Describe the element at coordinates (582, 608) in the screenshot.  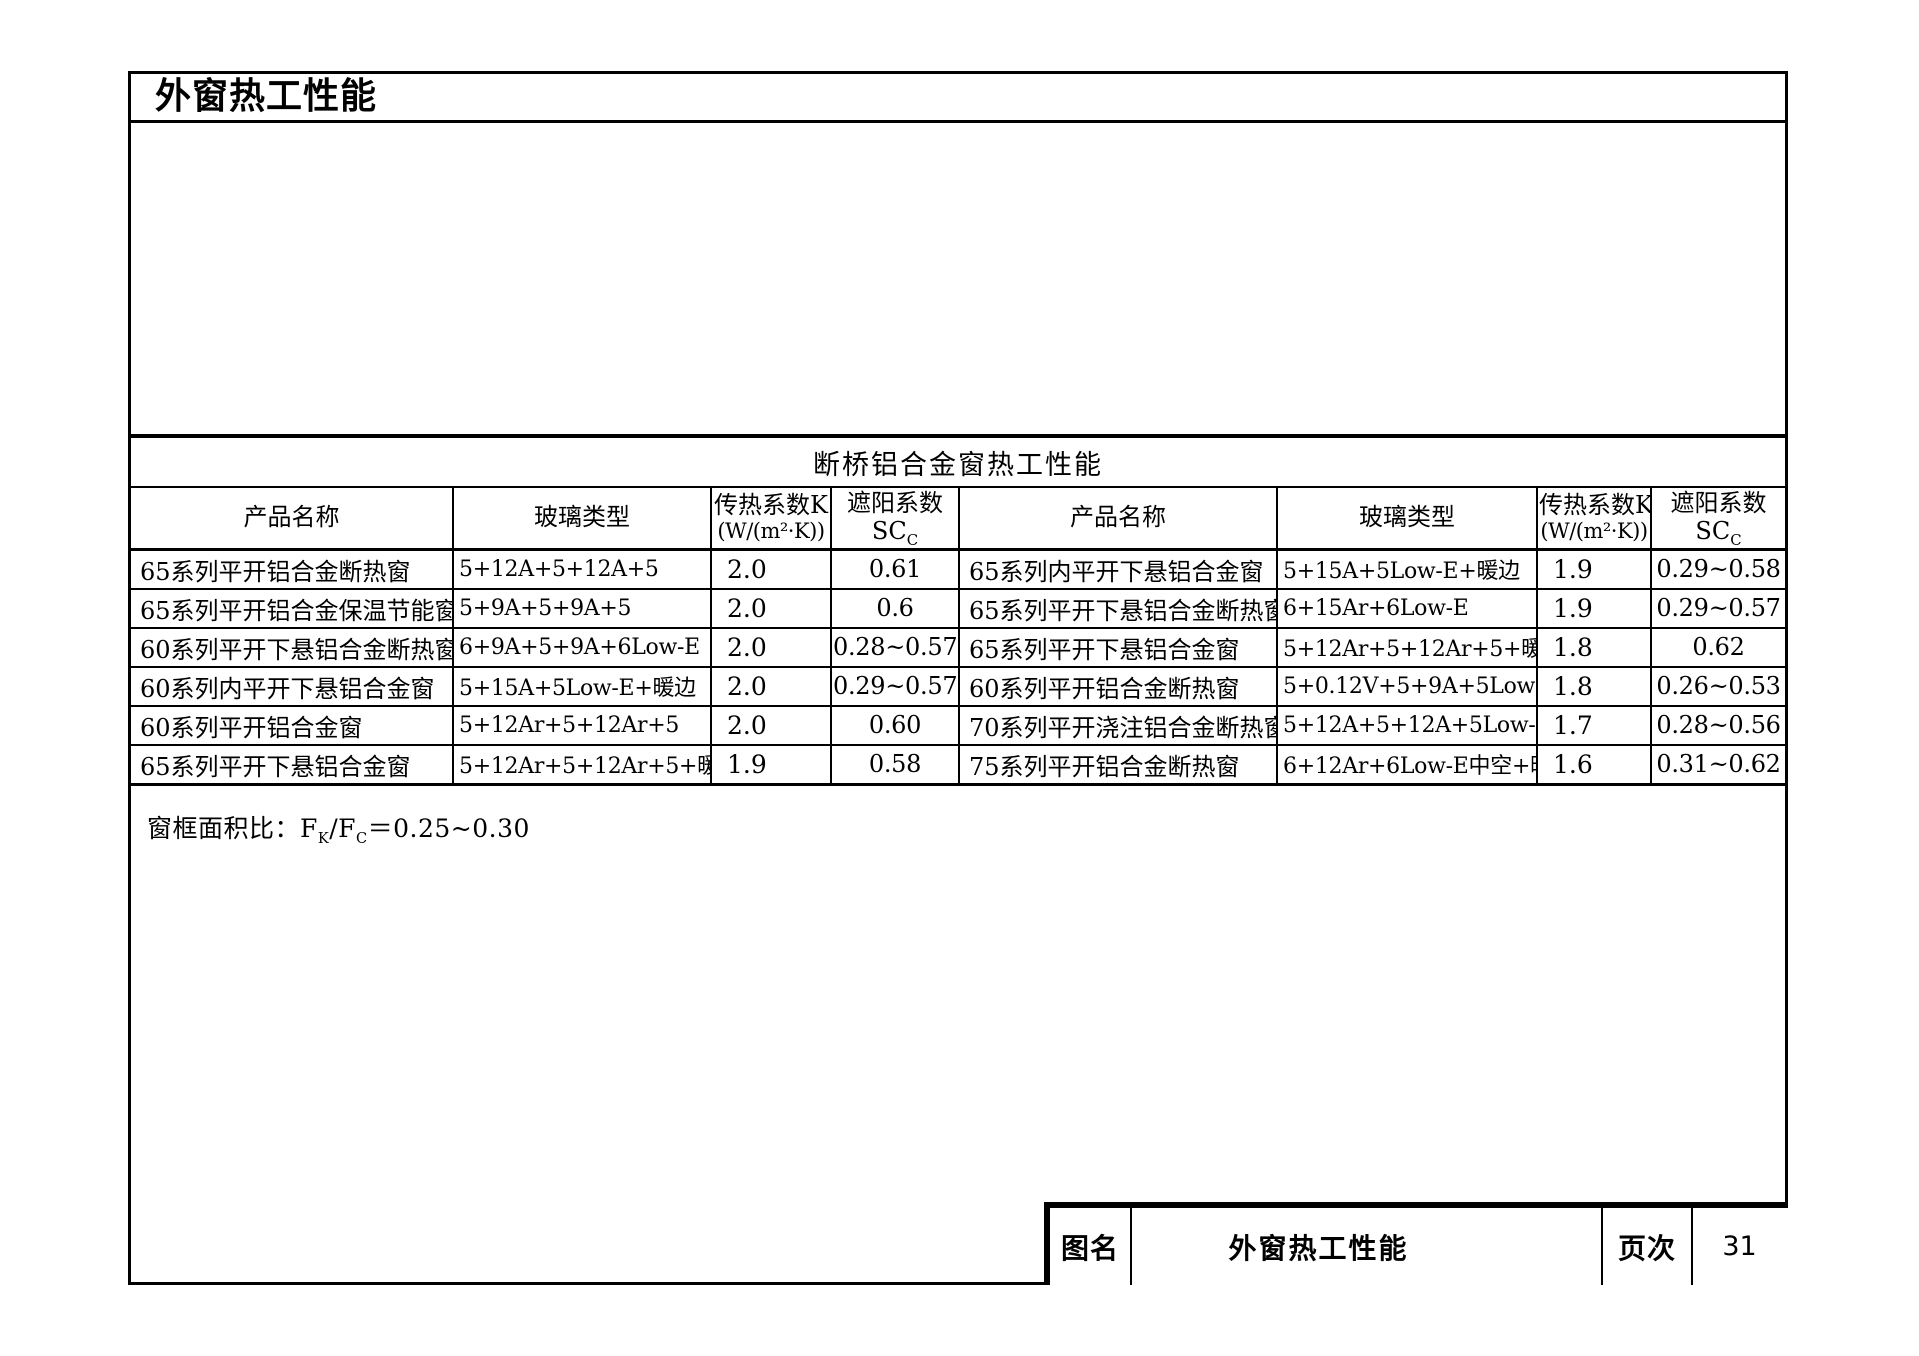
I see `glass-type-cell: 5+9A+5+9A+5` at that location.